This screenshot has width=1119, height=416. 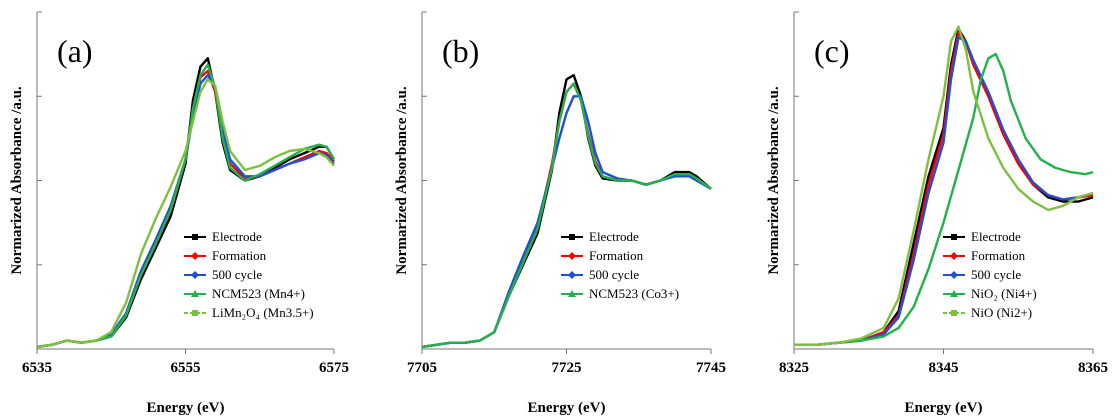 What do you see at coordinates (460, 51) in the screenshot?
I see `panel-label: (b)` at bounding box center [460, 51].